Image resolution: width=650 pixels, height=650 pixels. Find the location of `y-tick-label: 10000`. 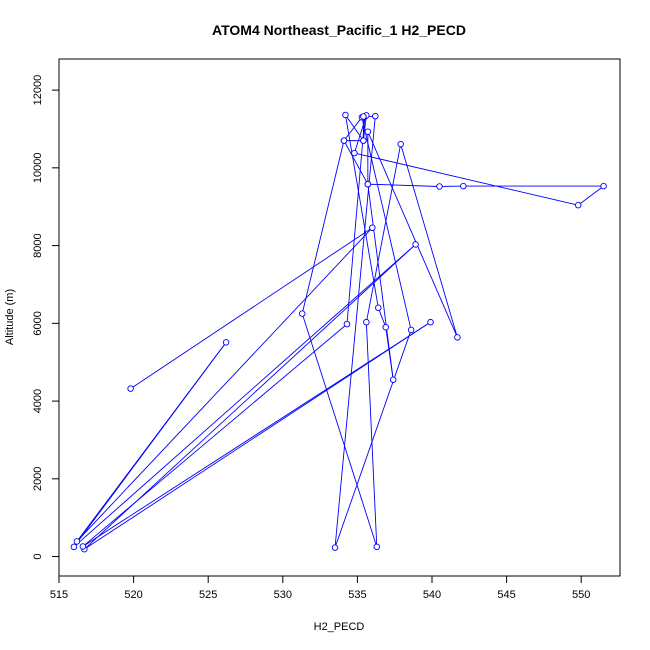

y-tick-label: 10000 is located at coordinates (38, 168).